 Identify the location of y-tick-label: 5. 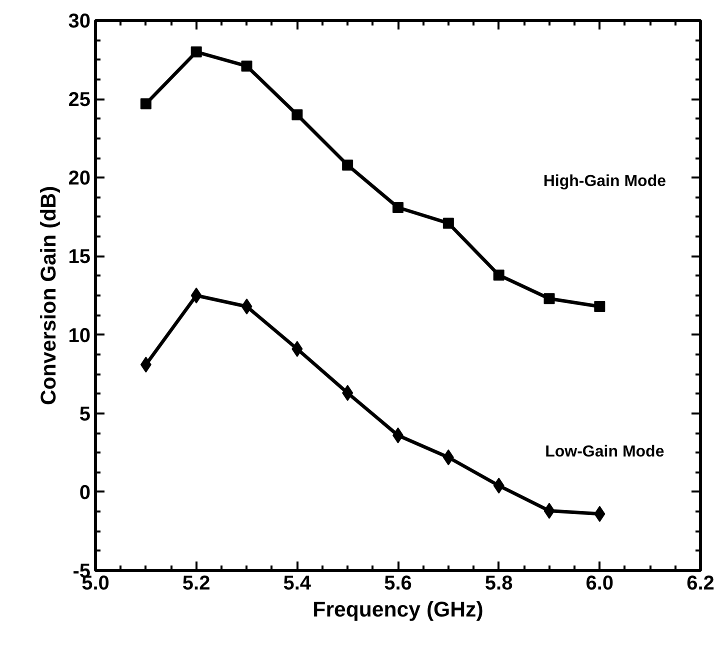
(84, 414).